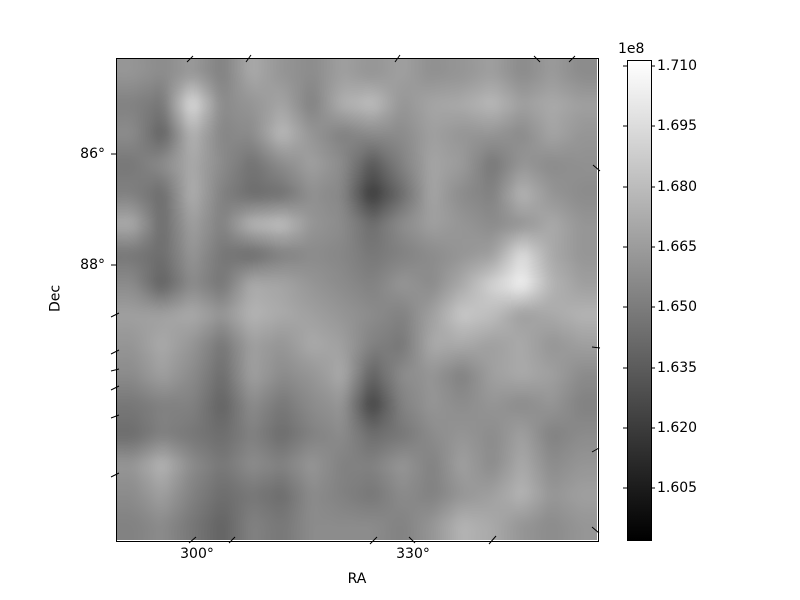  What do you see at coordinates (413, 554) in the screenshot?
I see `x-tick-label-330: 330°` at bounding box center [413, 554].